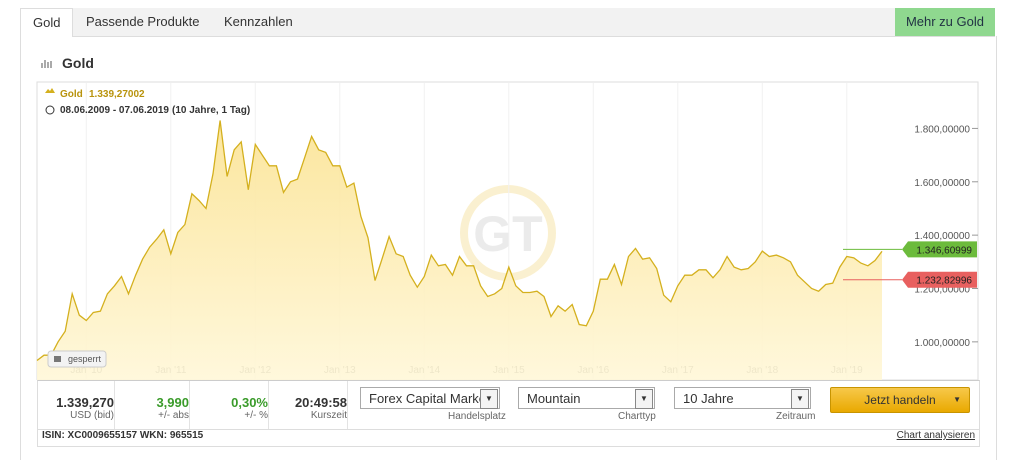 The height and width of the screenshot is (460, 1010). Describe the element at coordinates (46, 64) in the screenshot. I see `title-icon` at that location.